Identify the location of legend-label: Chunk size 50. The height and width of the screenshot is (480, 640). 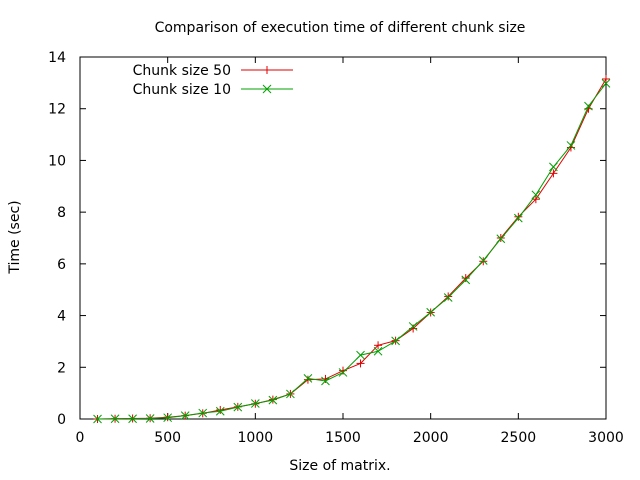
(182, 71).